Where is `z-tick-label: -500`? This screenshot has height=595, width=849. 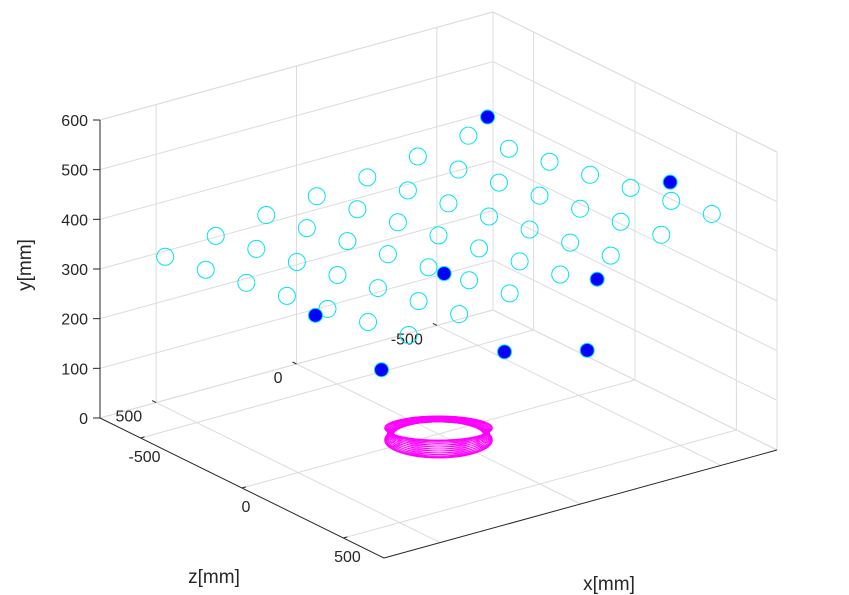 z-tick-label: -500 is located at coordinates (407, 339).